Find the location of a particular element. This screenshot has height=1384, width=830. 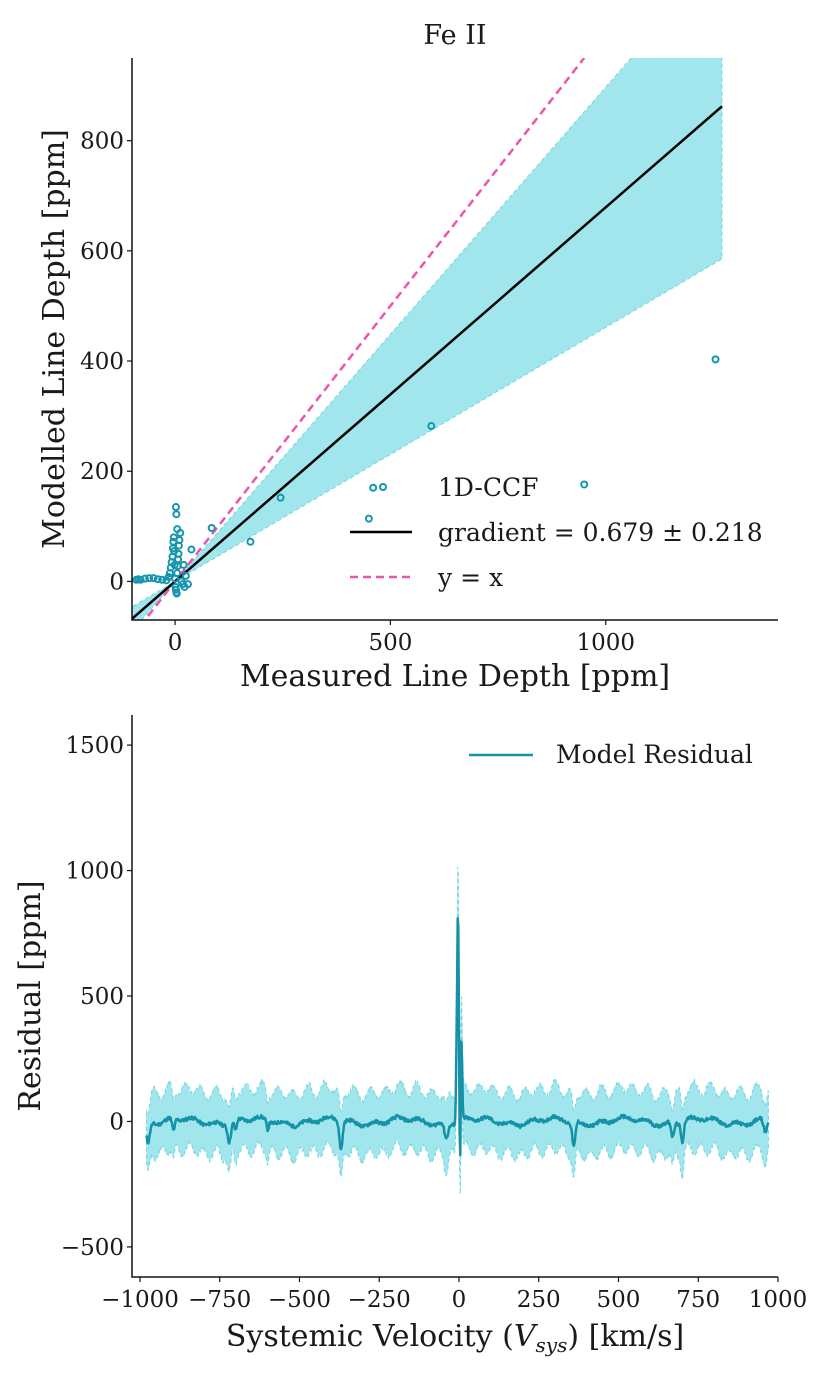

legend-label-fit: gradient = 0.679 ± 0.218 is located at coordinates (600, 532).